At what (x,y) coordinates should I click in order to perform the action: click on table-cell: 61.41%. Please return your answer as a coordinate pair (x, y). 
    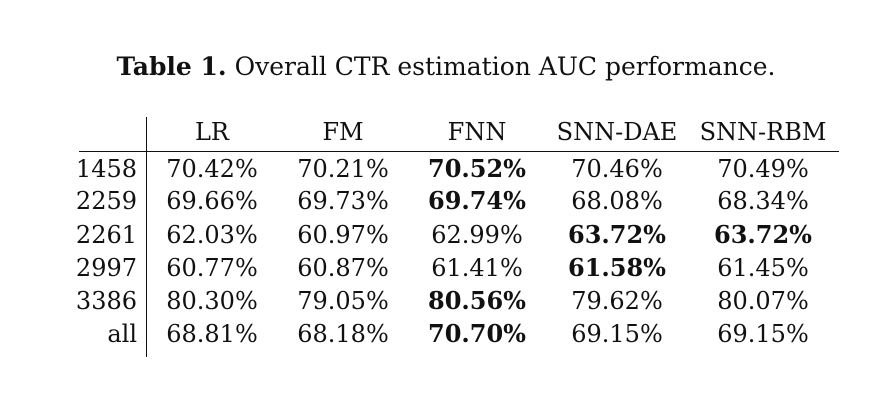
    Looking at the image, I should click on (477, 268).